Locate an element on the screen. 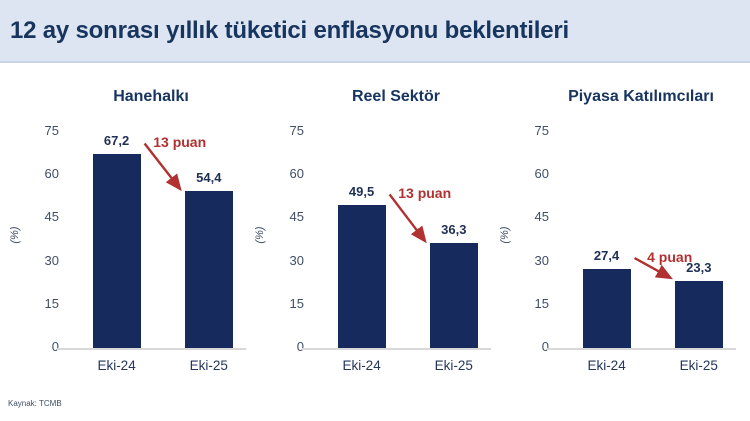 The height and width of the screenshot is (421, 750). plot-area: 13 puan 49,5 36,3 is located at coordinates (399, 240).